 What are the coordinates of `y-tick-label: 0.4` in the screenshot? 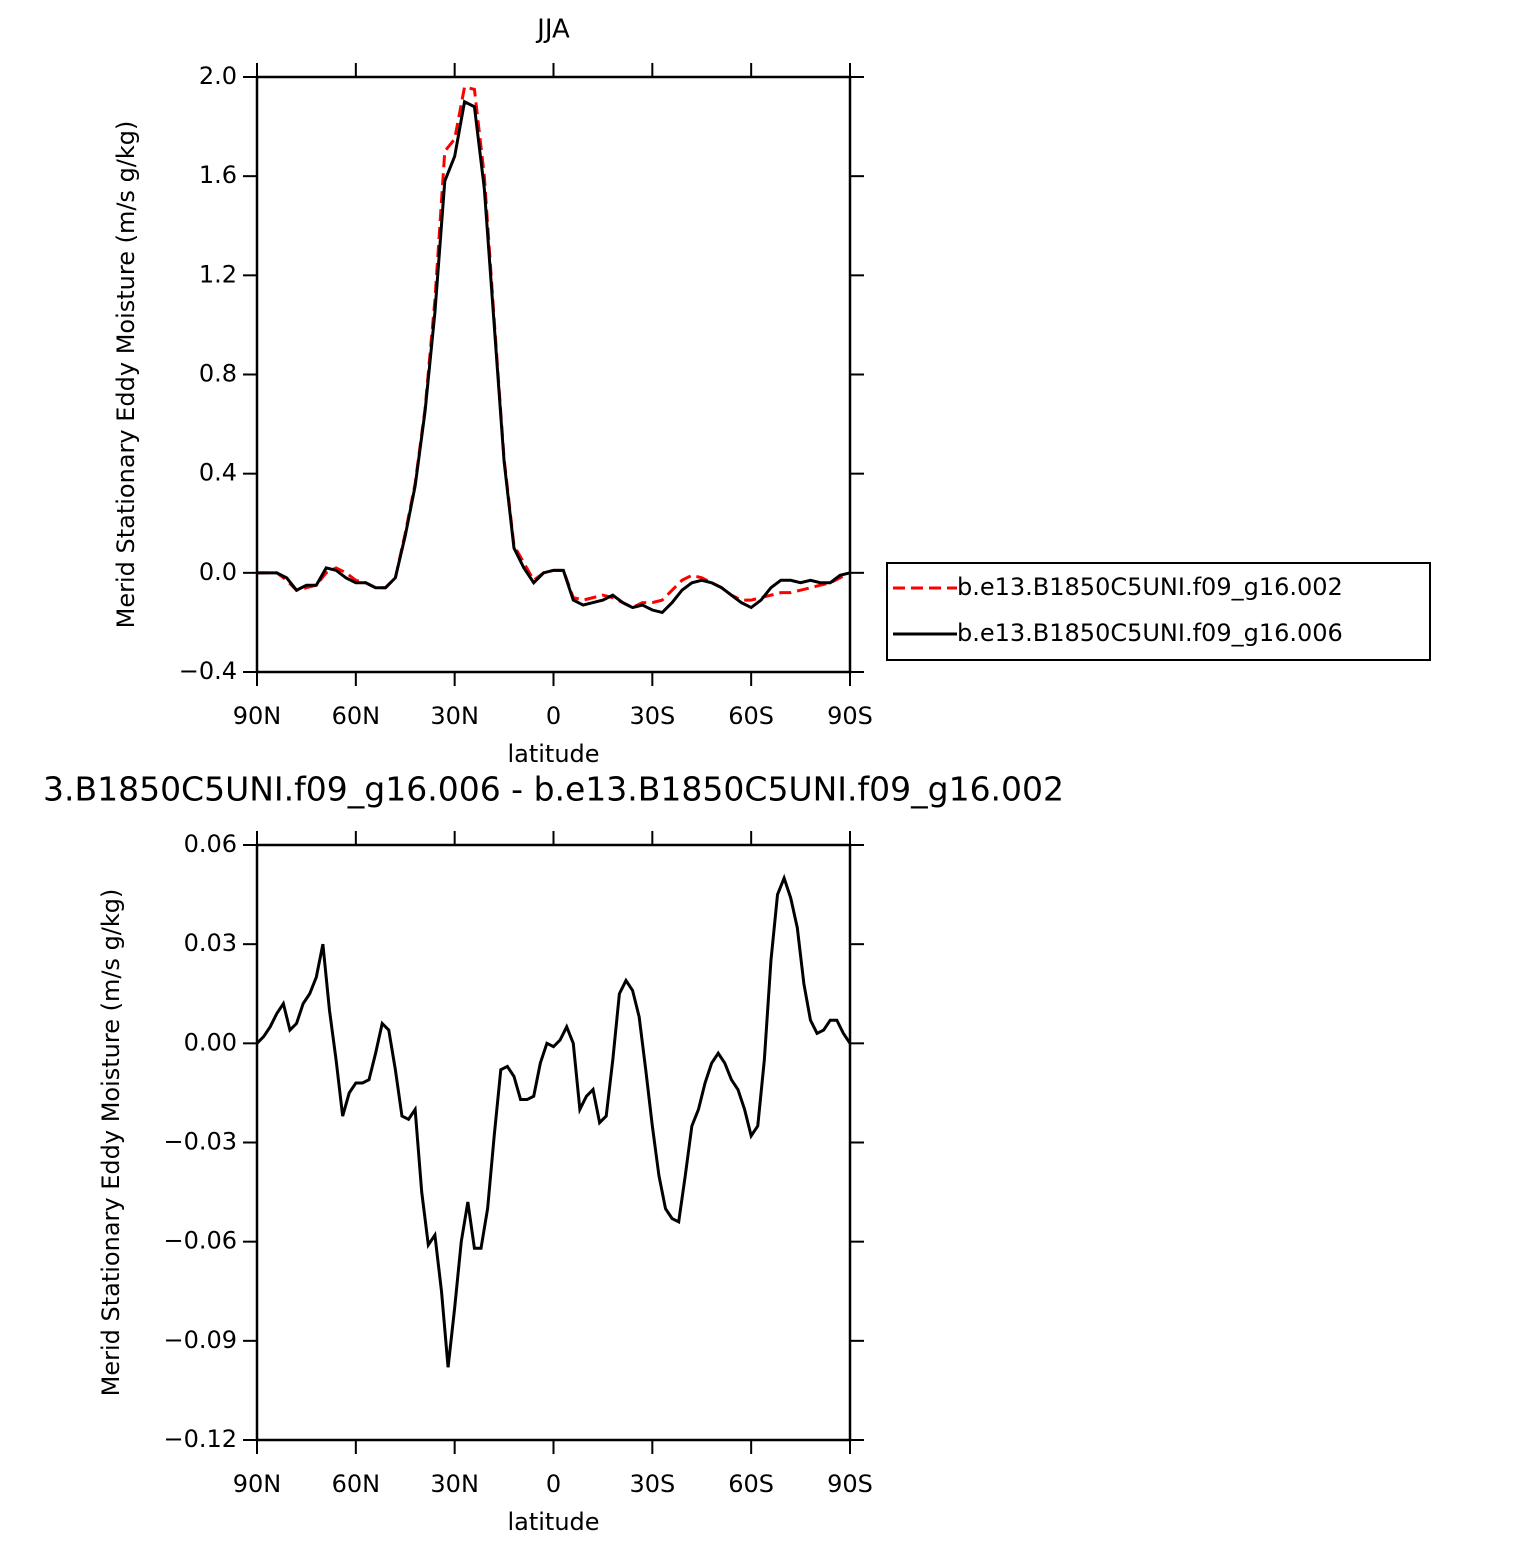 It's located at (218, 473).